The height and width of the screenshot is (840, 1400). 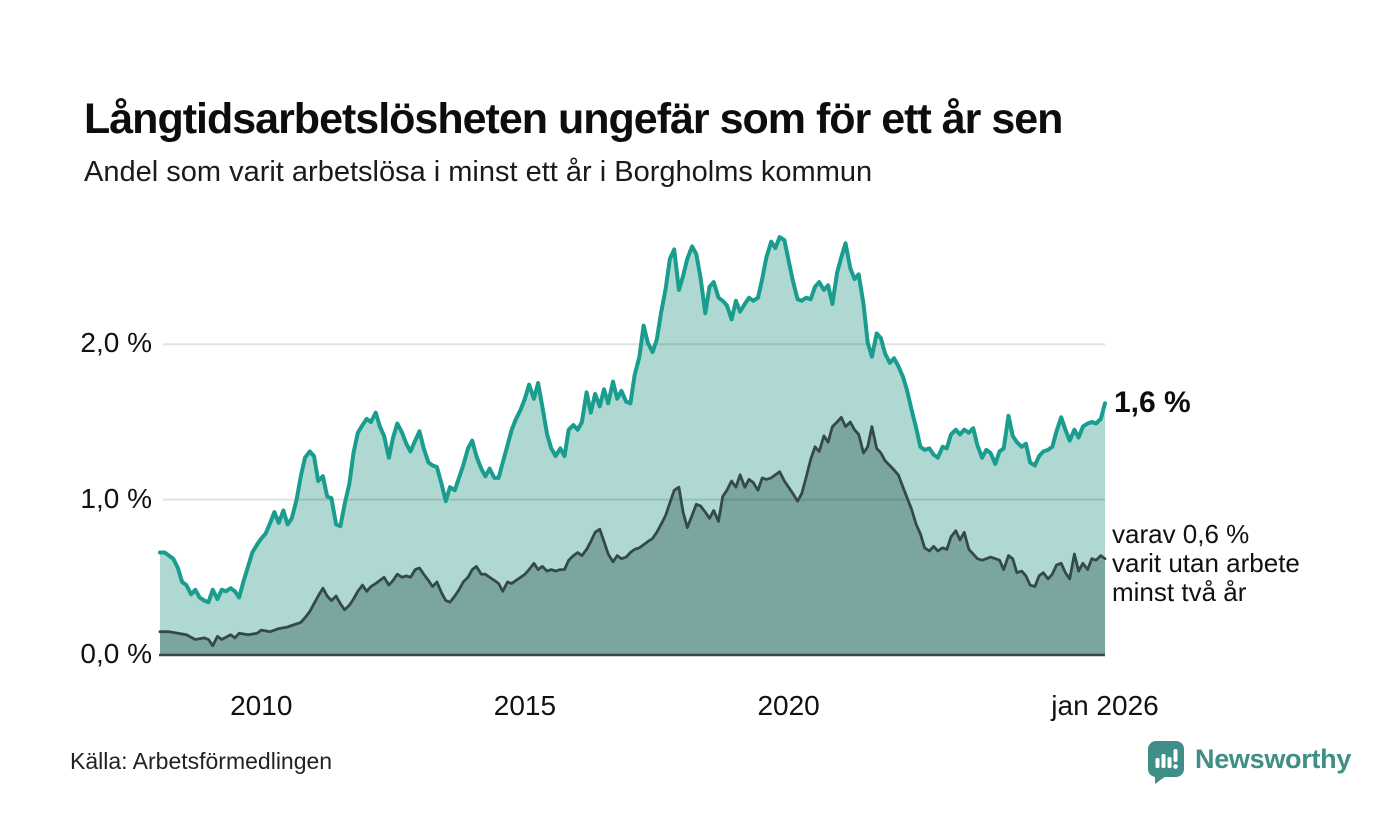 I want to click on newsworthy-logo-text: Newsworthy, so click(x=1273, y=759).